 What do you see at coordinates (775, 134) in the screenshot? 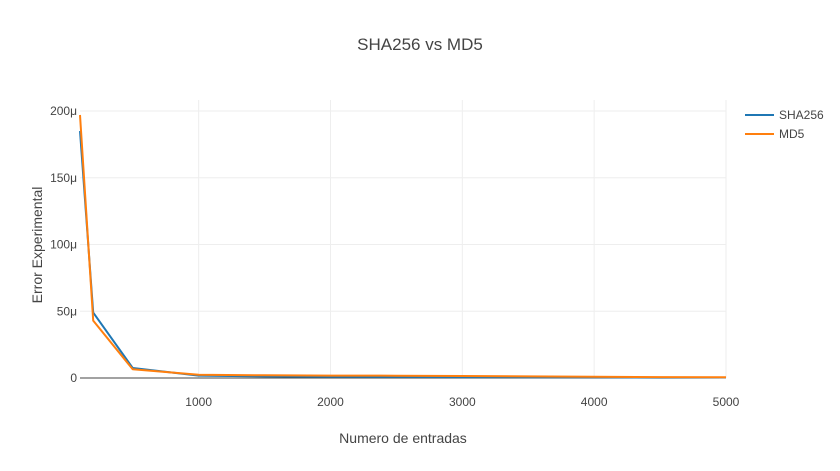
I see `legend-item-md5: MD5` at bounding box center [775, 134].